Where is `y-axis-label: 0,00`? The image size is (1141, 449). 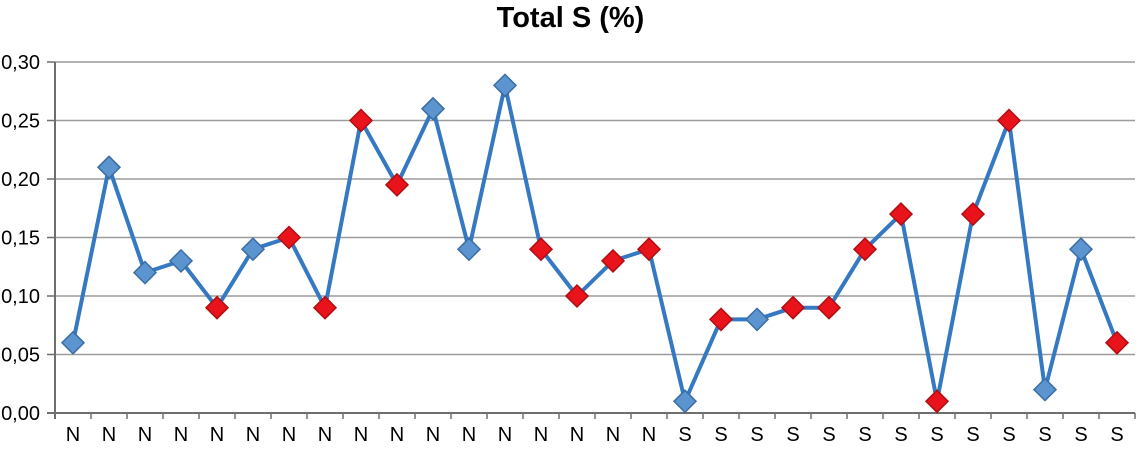
y-axis-label: 0,00 is located at coordinates (20, 414).